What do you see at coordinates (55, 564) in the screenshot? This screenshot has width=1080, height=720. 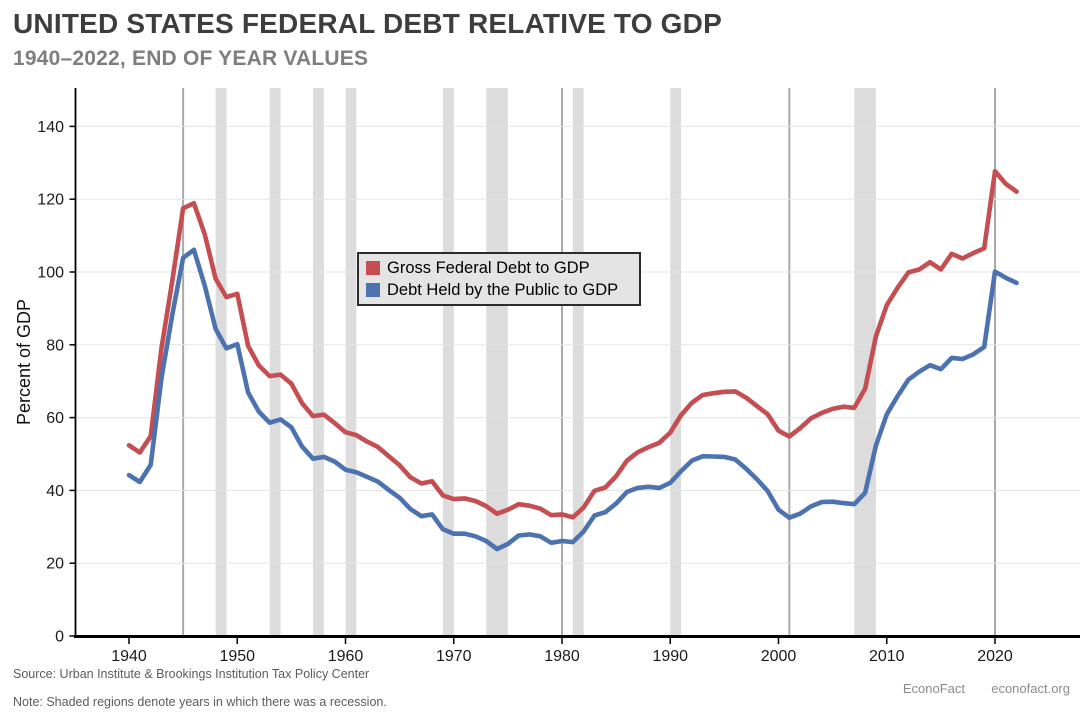 I see `y-tick-label: 20` at bounding box center [55, 564].